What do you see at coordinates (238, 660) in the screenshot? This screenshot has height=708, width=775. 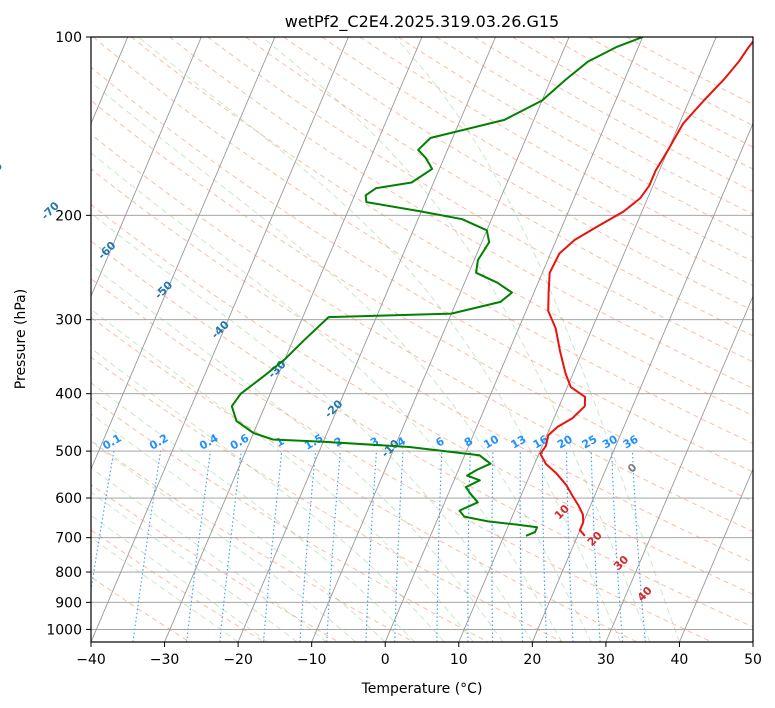 I see `x-tick-label: −20` at bounding box center [238, 660].